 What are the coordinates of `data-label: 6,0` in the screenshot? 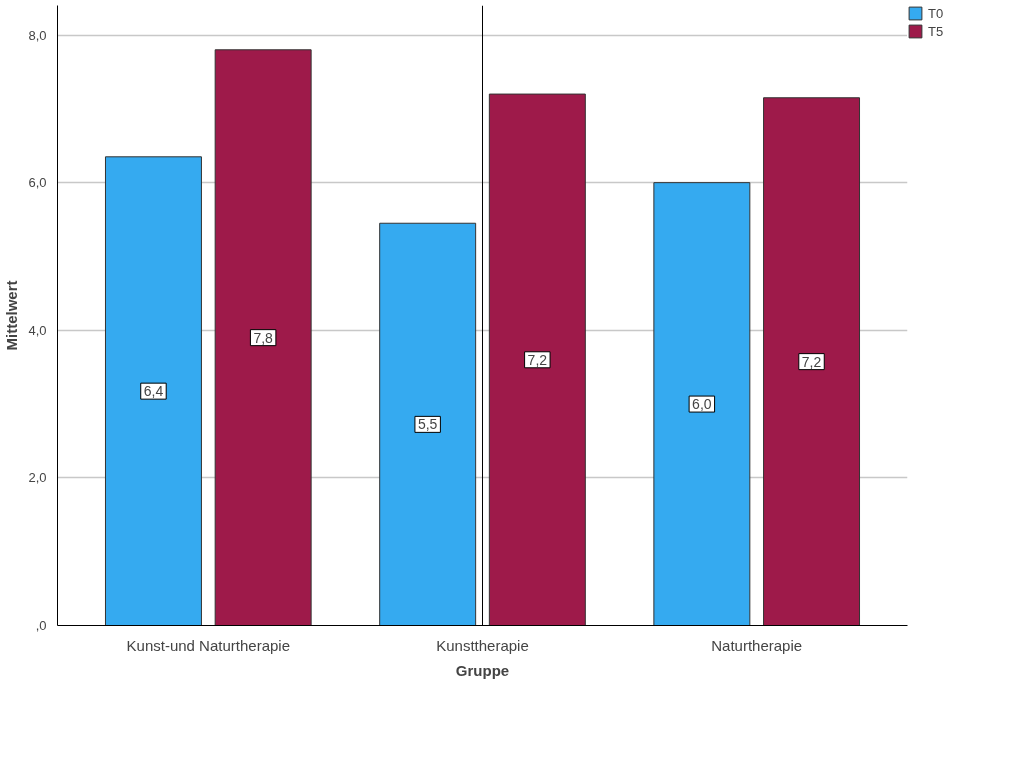 It's located at (702, 404).